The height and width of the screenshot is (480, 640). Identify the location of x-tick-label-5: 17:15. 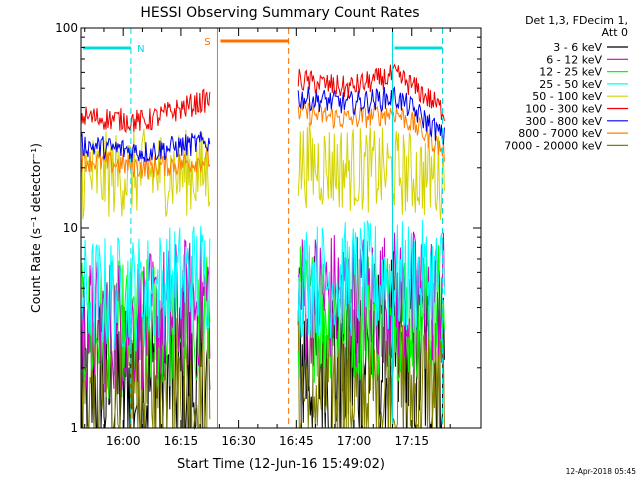
(411, 441).